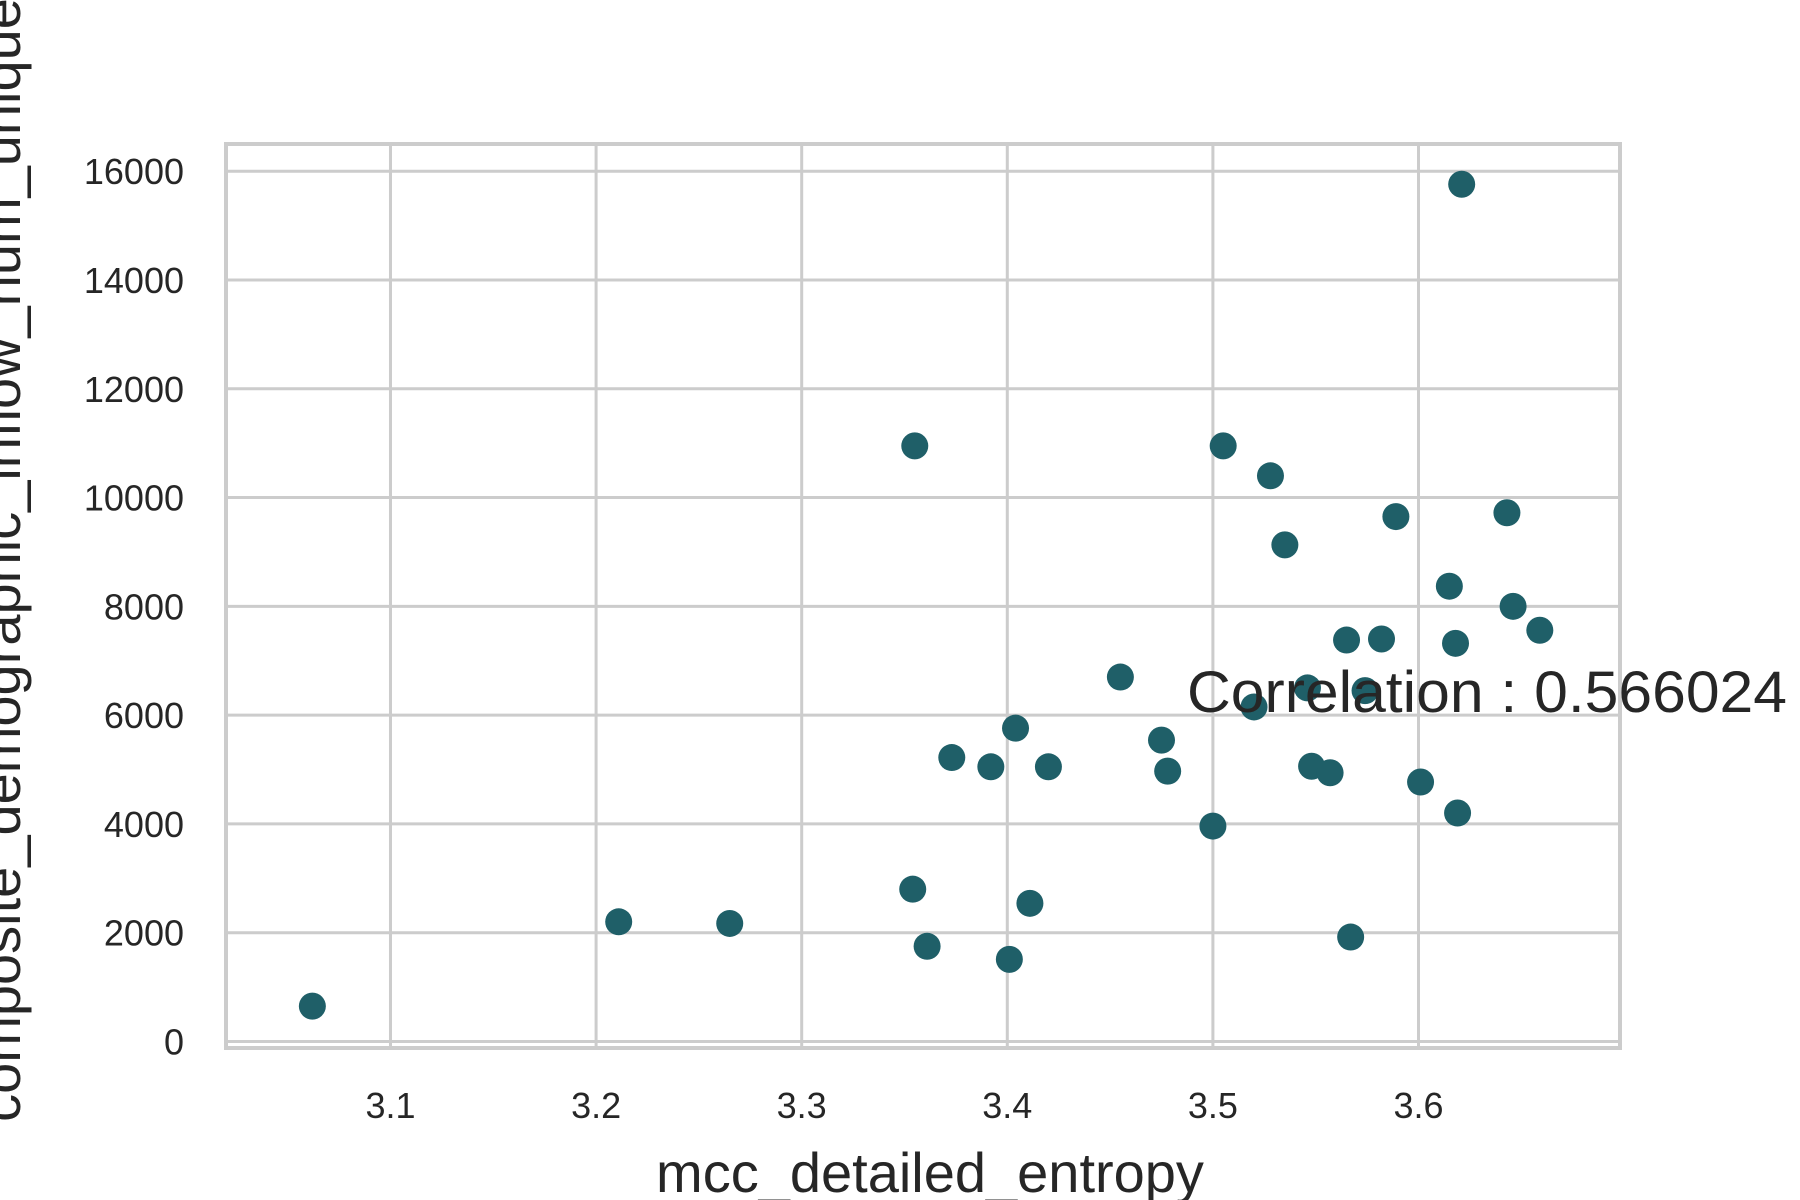 This screenshot has height=1200, width=1800. I want to click on x-tick-label: 3.2, so click(596, 1105).